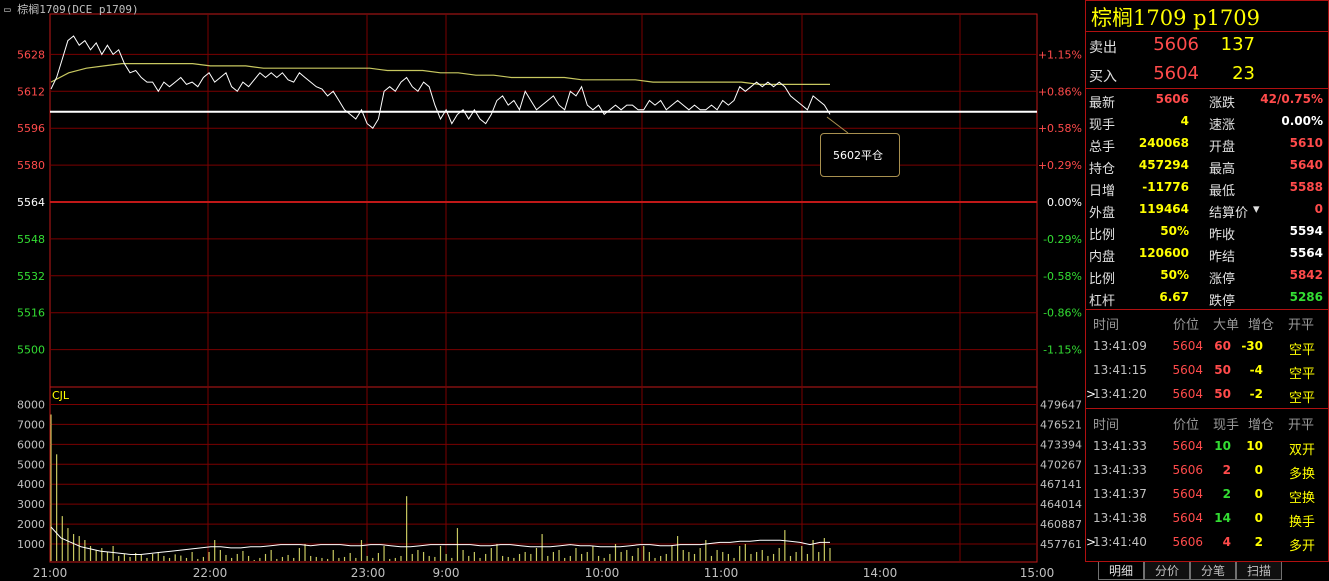  I want to click on stat-row: 现手 4 速涨 0.00%, so click(1207, 122).